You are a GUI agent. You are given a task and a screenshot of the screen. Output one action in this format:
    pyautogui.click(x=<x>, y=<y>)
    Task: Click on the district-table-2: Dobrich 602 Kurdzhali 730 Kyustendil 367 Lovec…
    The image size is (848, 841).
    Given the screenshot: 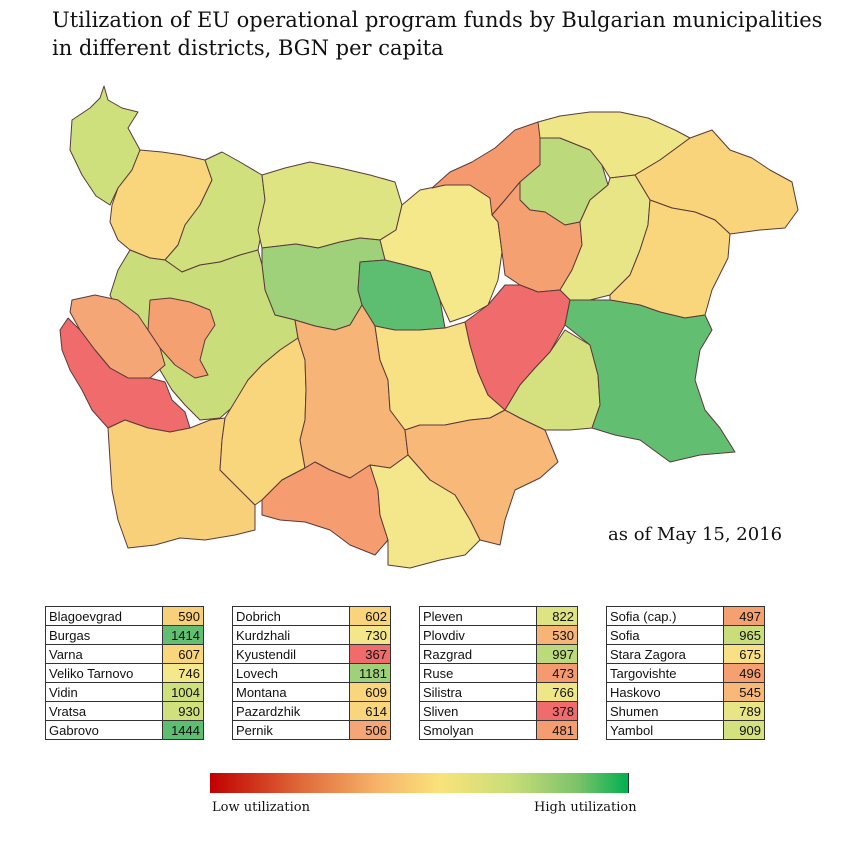 What is the action you would take?
    pyautogui.click(x=311, y=673)
    